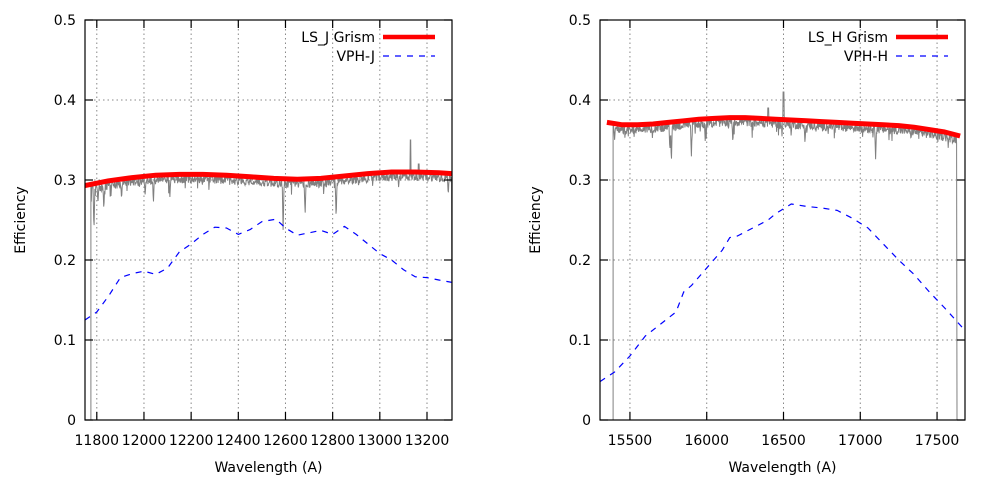 The image size is (998, 480). Describe the element at coordinates (191, 441) in the screenshot. I see `x-tick-label: 12200` at that location.